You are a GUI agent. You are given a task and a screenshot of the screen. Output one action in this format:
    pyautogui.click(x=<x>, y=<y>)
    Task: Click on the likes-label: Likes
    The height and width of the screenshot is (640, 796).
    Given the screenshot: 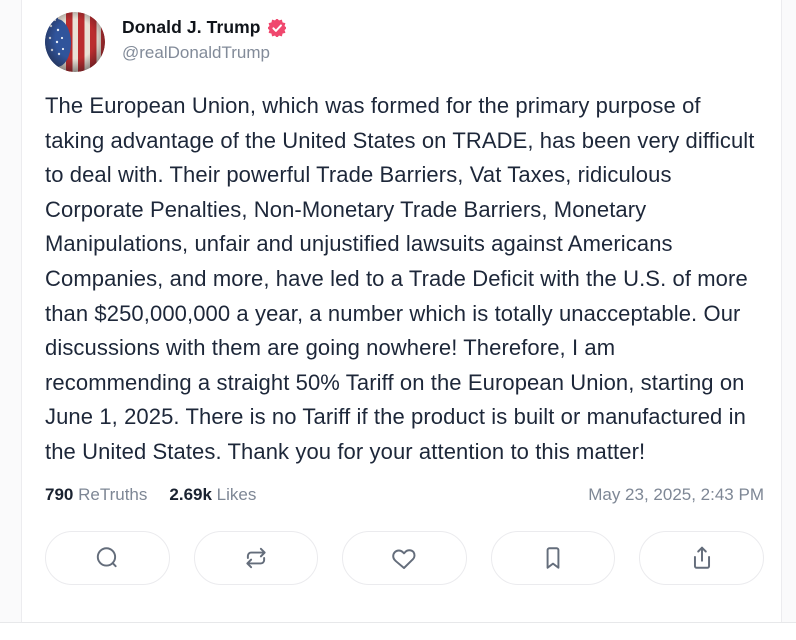 What is the action you would take?
    pyautogui.click(x=236, y=494)
    